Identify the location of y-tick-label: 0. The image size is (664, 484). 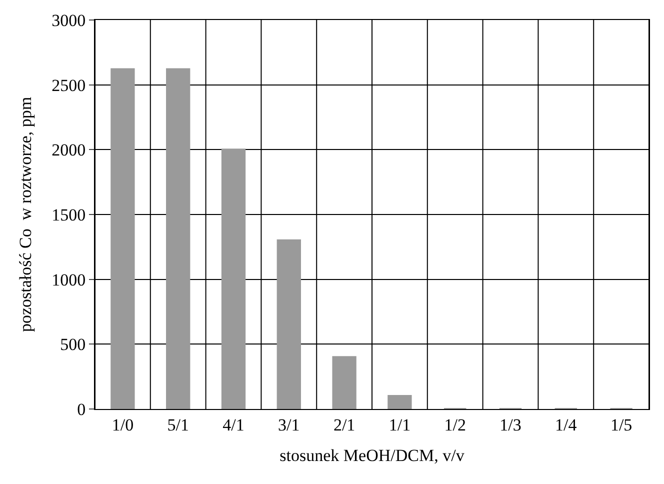
(81, 409).